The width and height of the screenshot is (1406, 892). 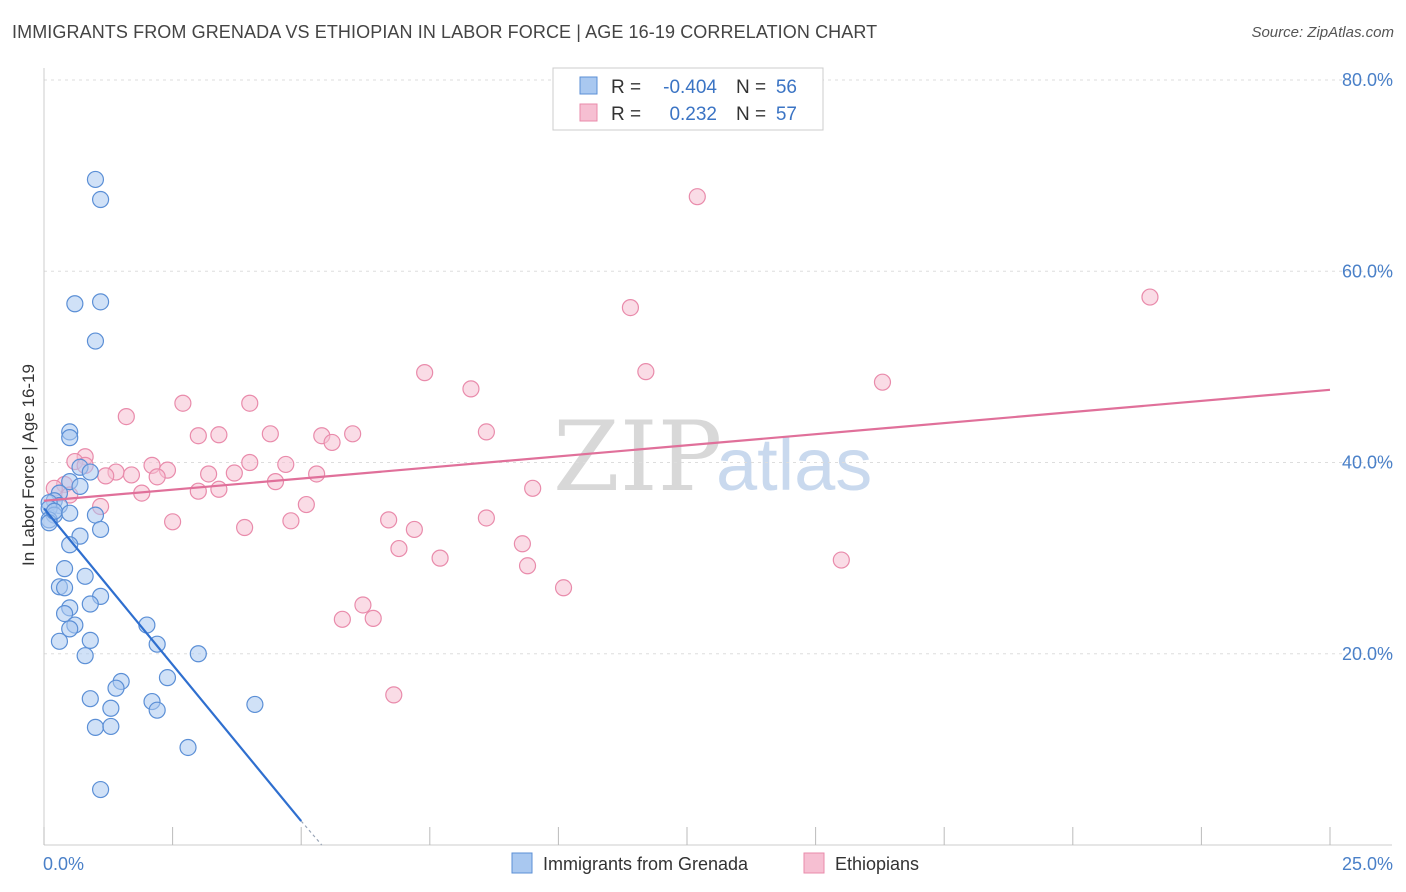 I want to click on legend-swatch-grenada, so click(x=522, y=863).